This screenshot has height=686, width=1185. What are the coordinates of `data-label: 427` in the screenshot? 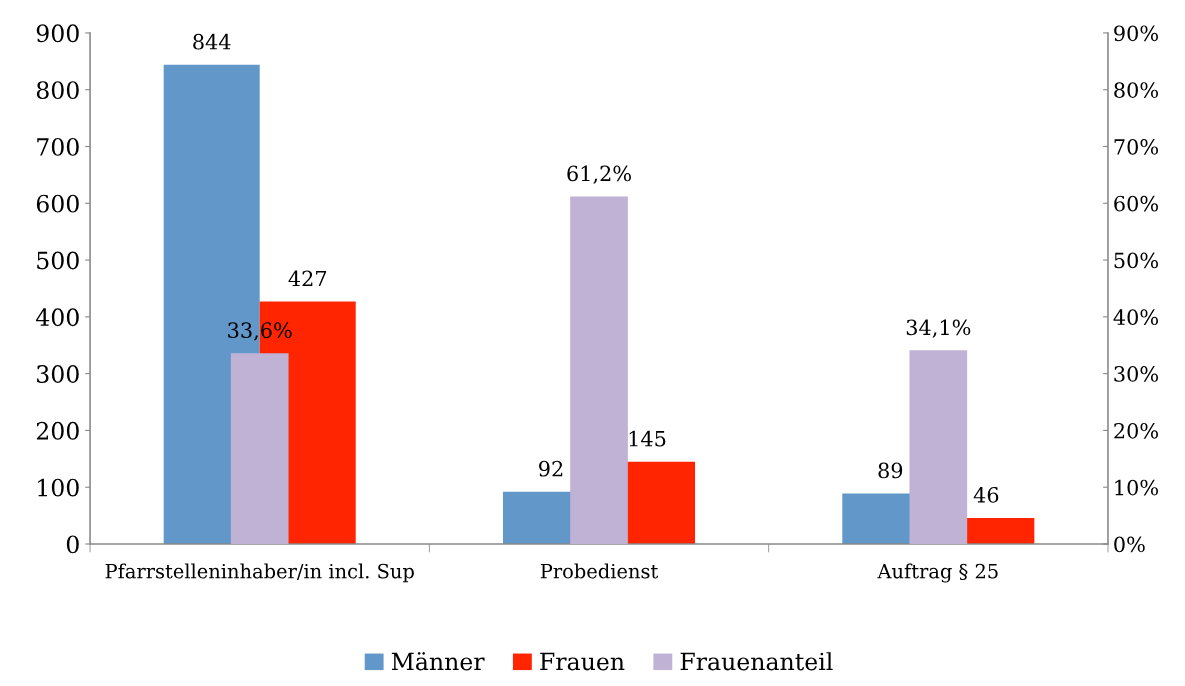 It's located at (307, 278).